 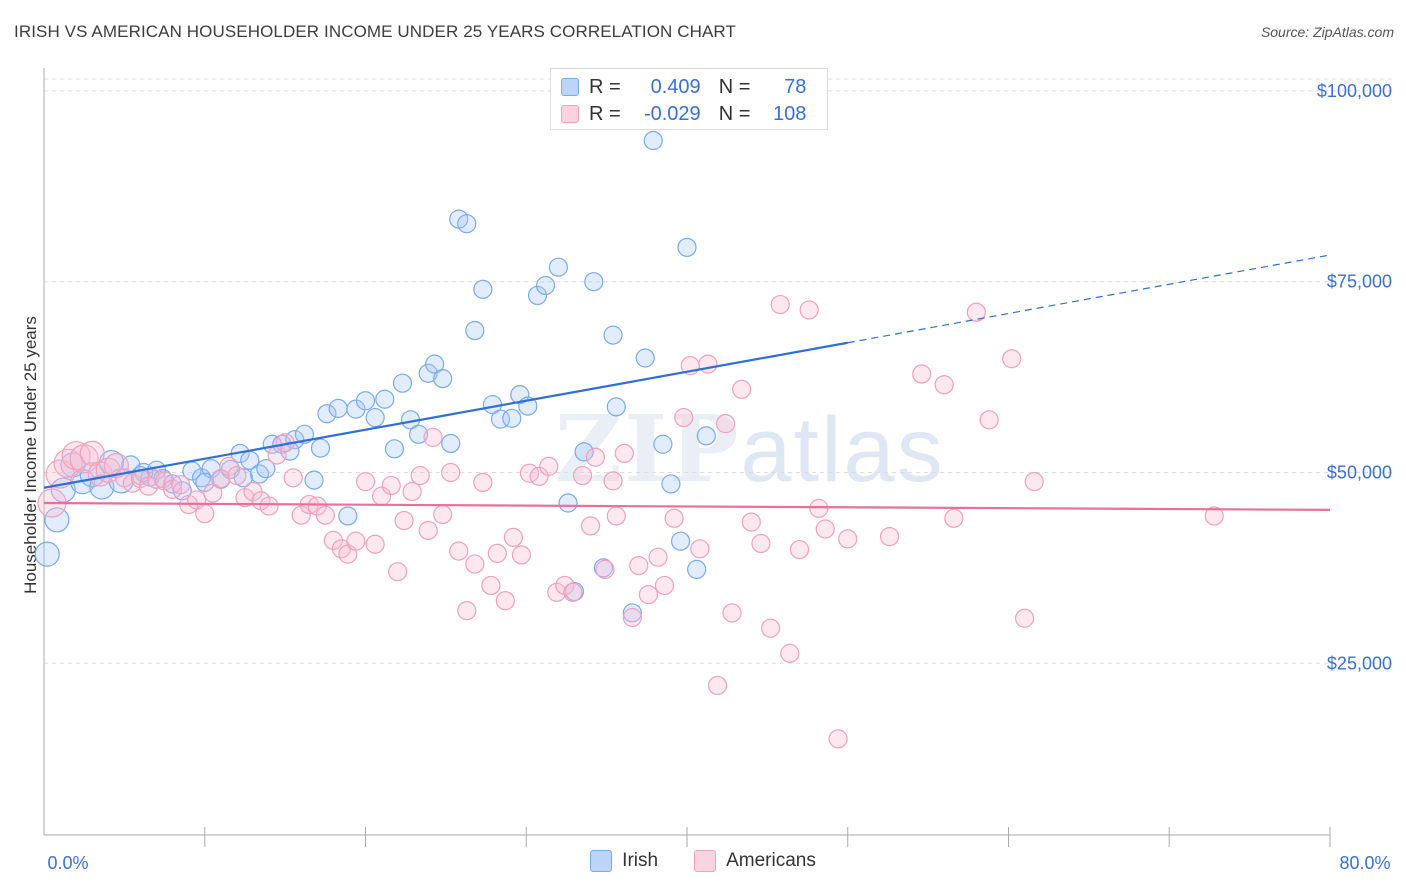 I want to click on y-tick-label: $50,000, so click(x=1359, y=472).